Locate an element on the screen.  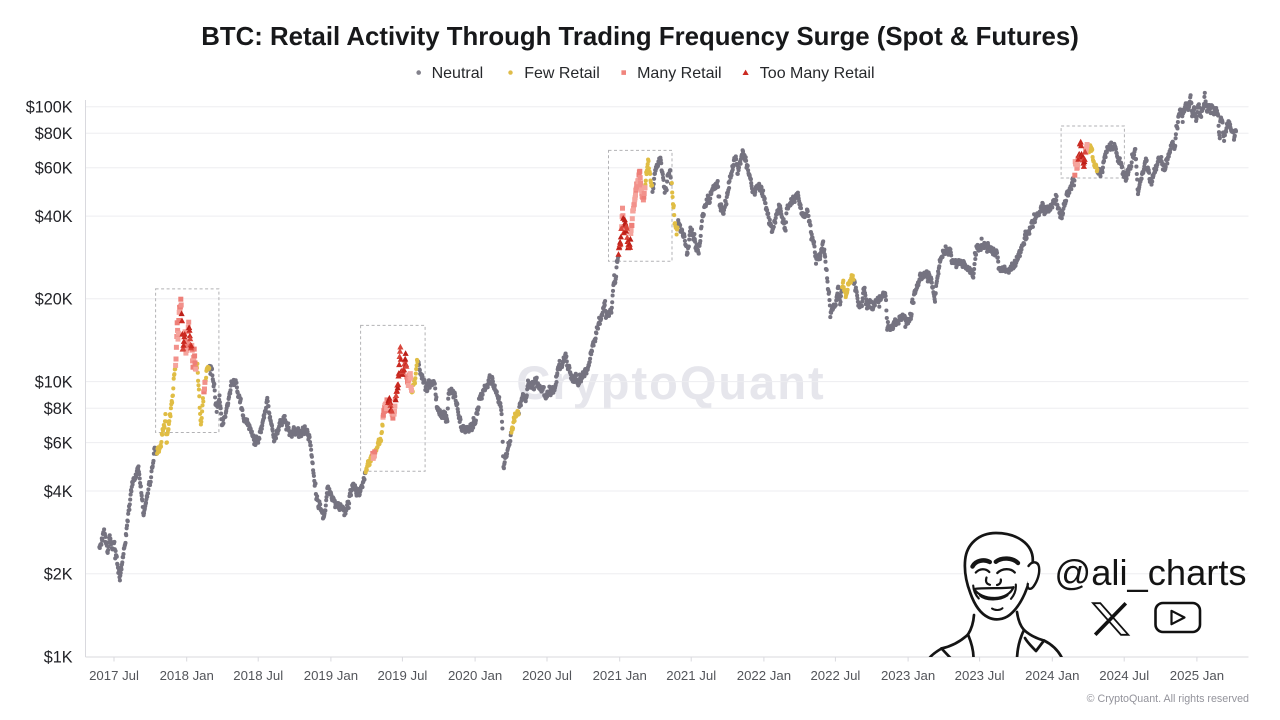
svg-text: Many Retail is located at coordinates (679, 73).